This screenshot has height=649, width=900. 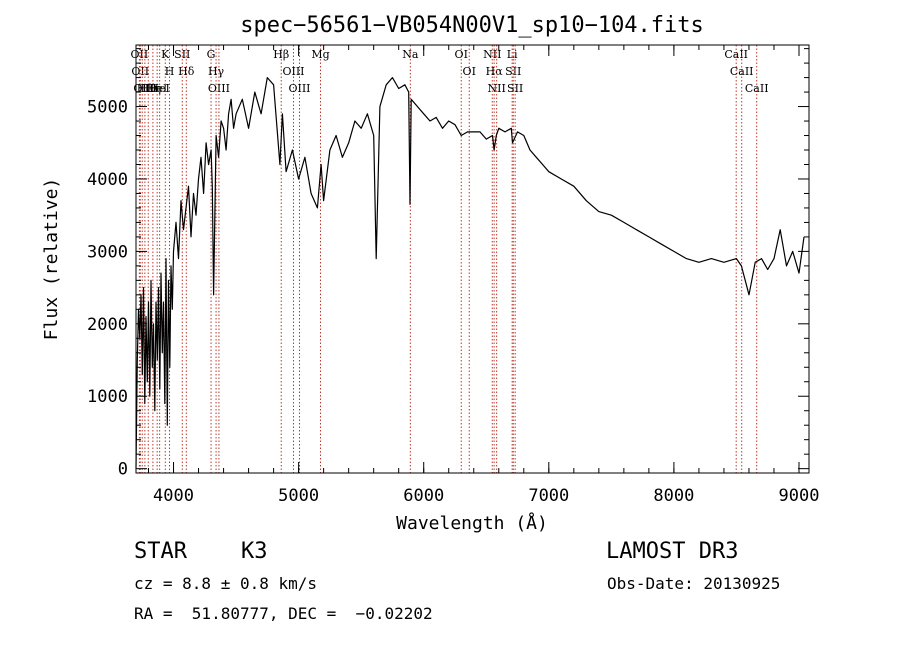 I want to click on observation-date: Obs-Date: 20130925, so click(x=694, y=583).